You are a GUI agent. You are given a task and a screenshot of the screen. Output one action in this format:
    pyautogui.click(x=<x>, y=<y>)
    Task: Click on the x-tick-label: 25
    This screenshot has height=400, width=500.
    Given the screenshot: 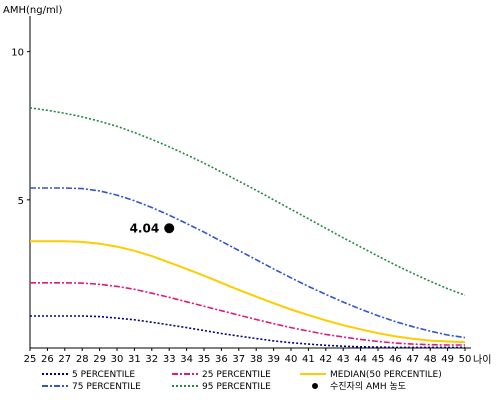 What is the action you would take?
    pyautogui.click(x=30, y=359)
    